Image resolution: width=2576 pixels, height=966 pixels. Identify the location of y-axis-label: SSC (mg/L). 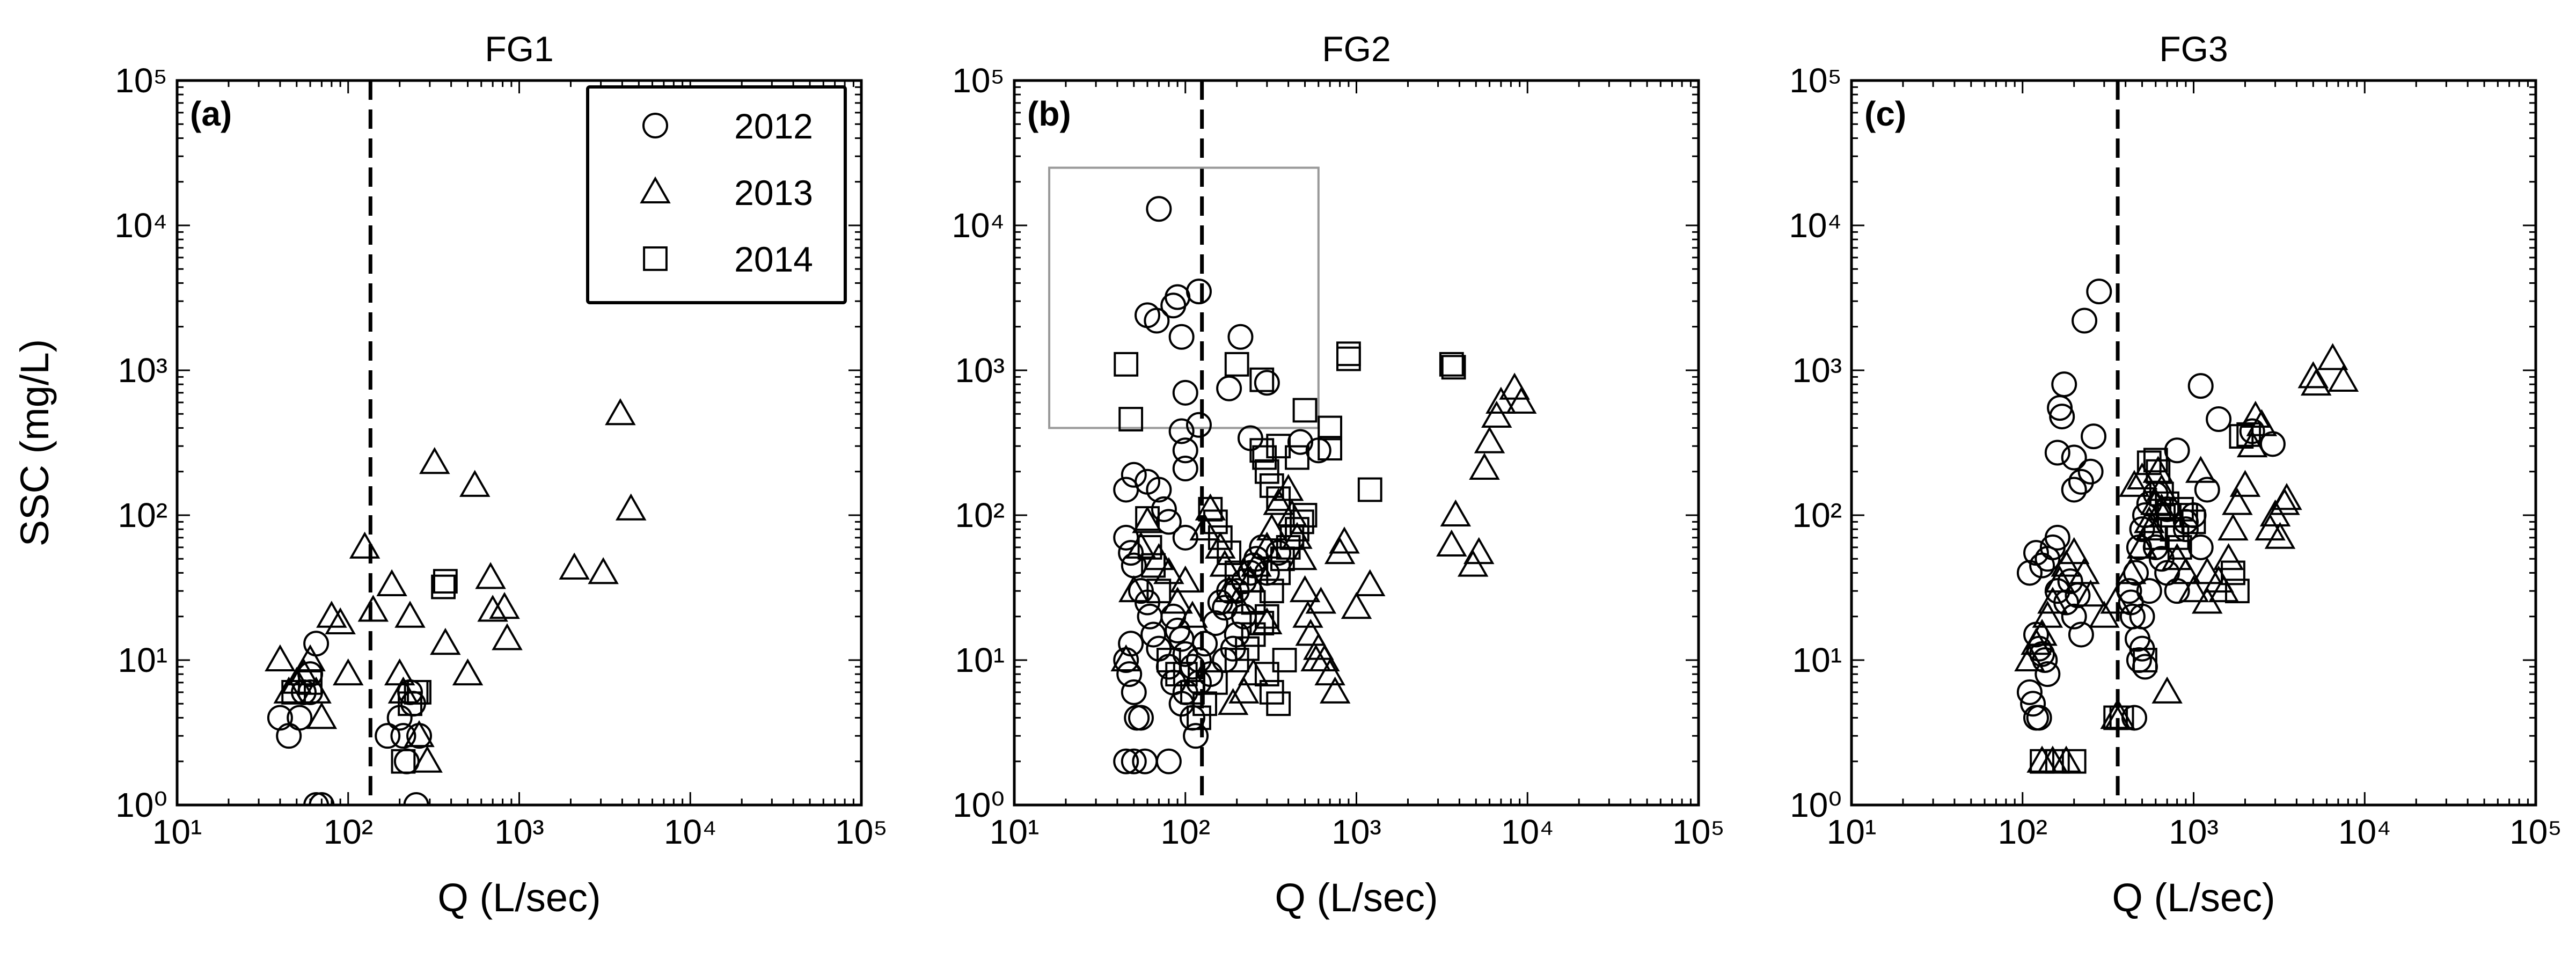
(34, 443).